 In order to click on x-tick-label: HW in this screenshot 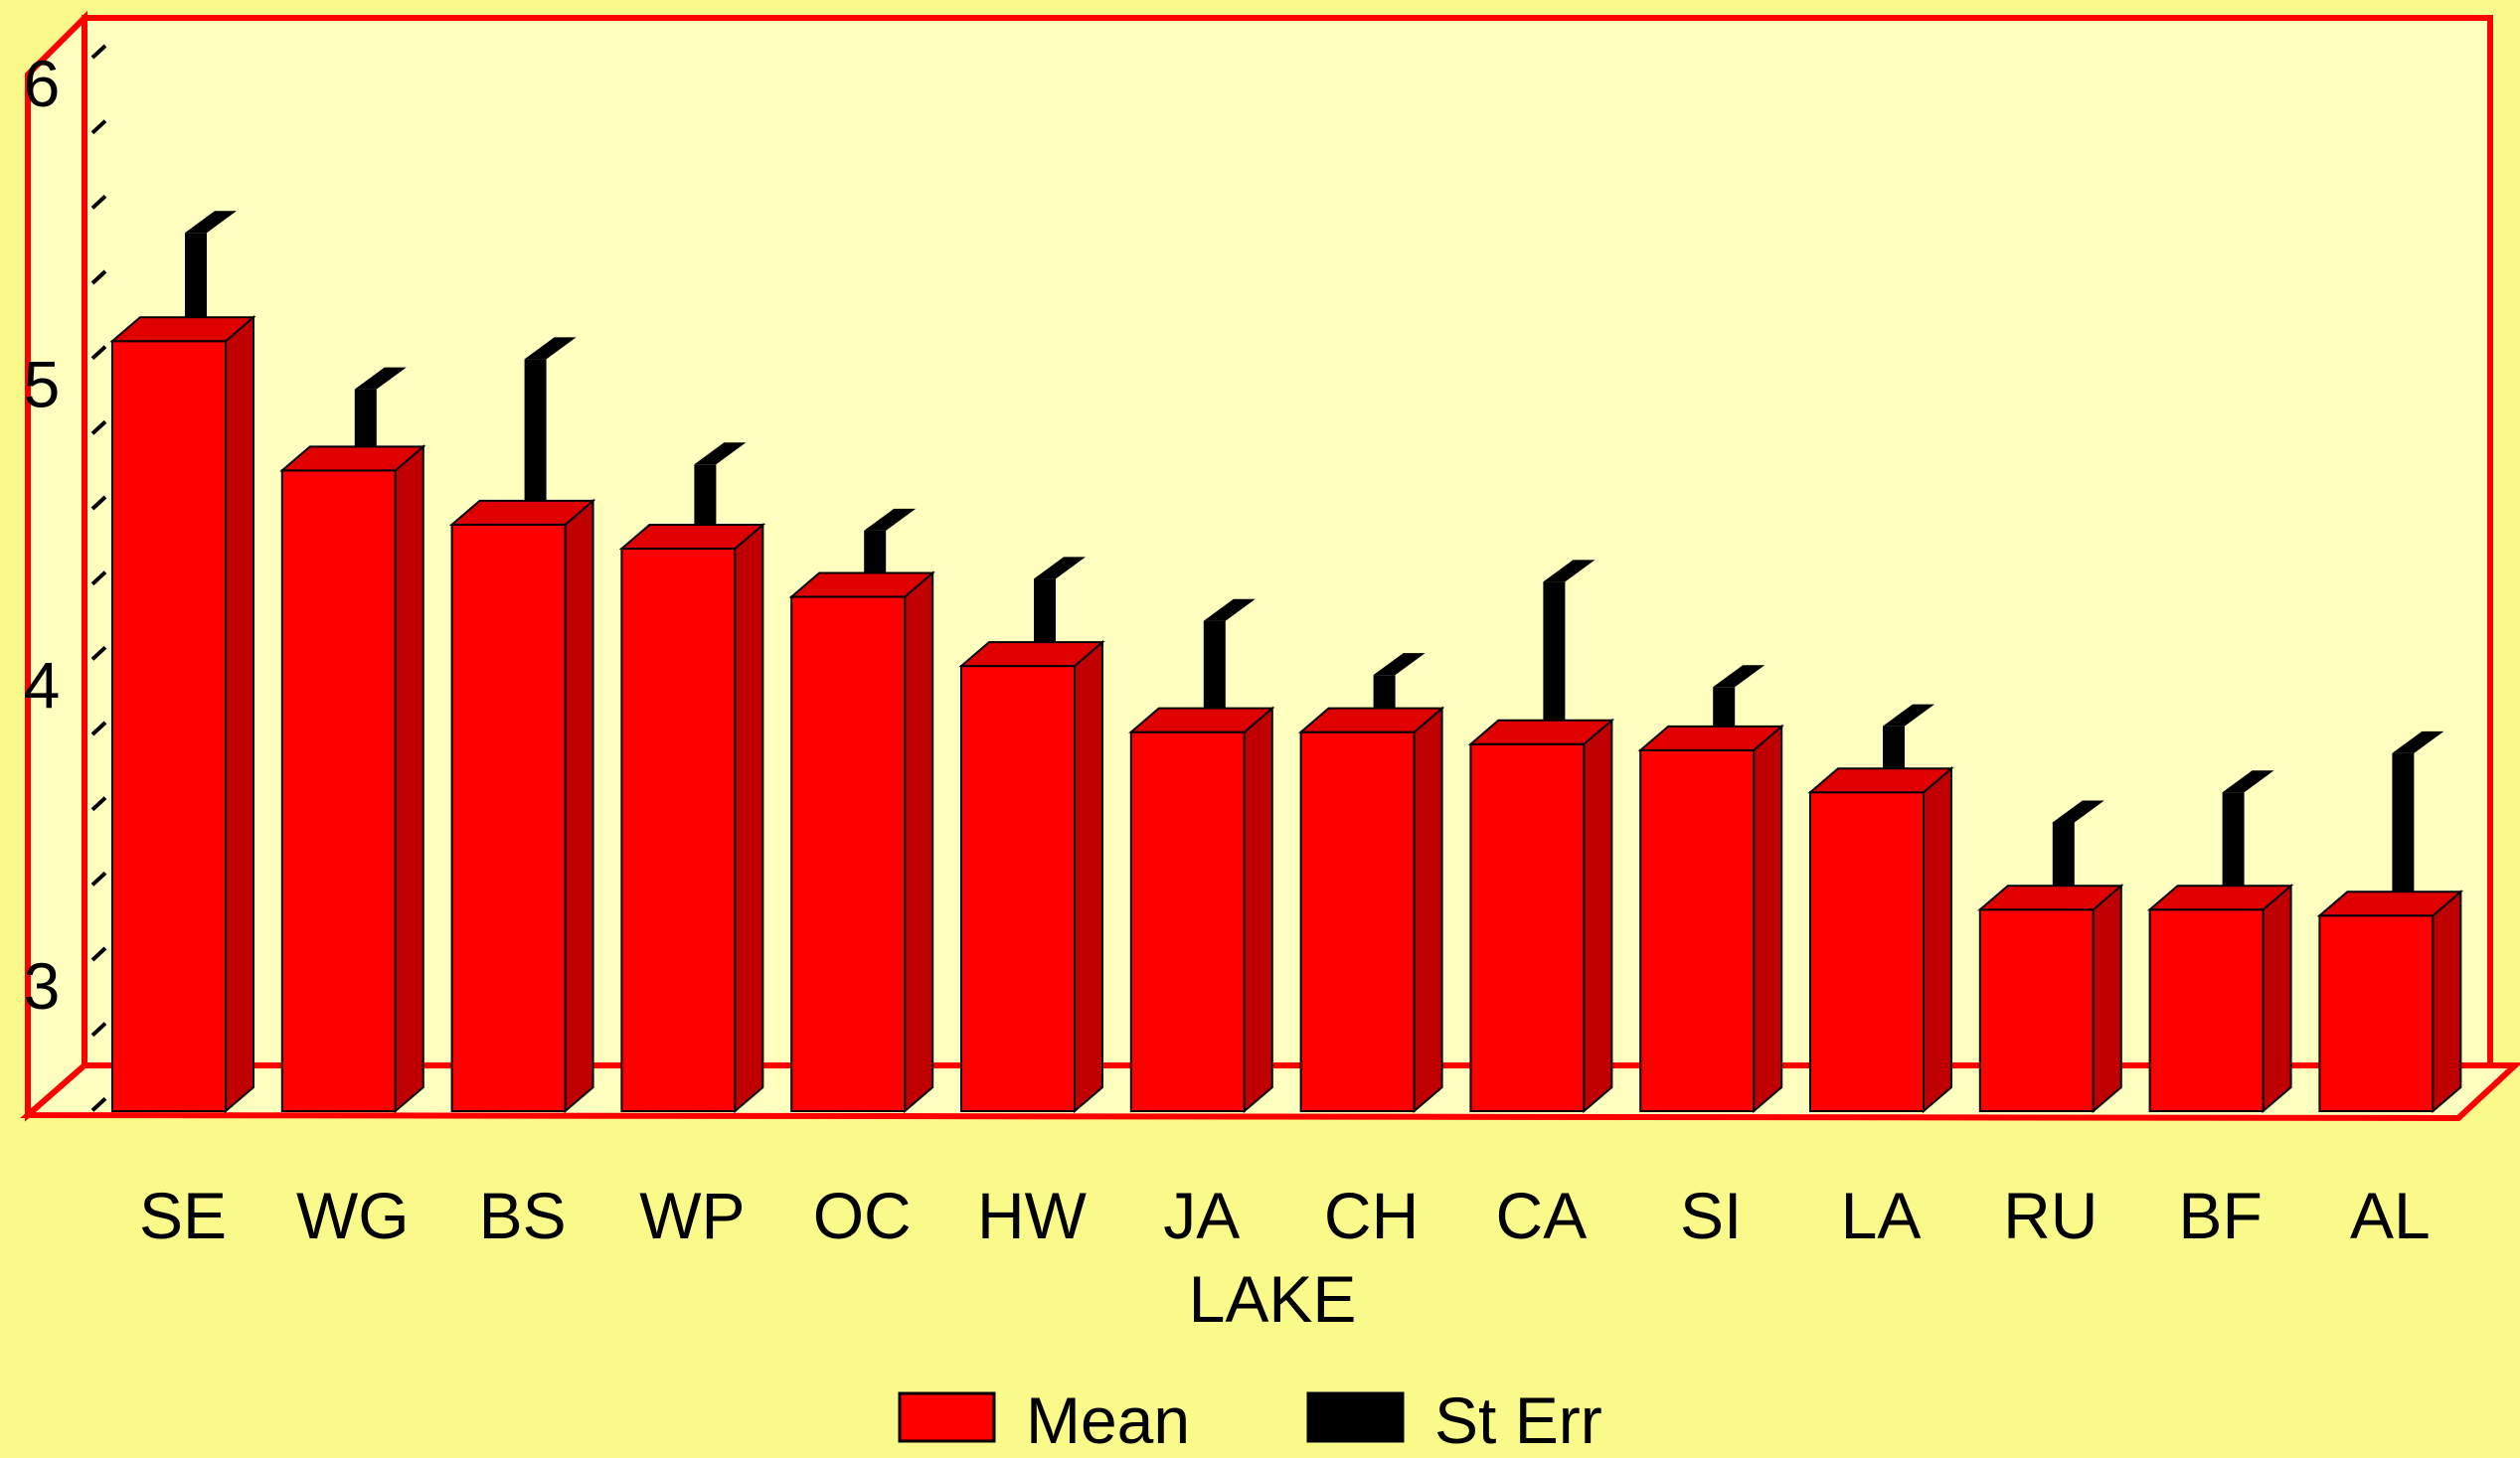, I will do `click(1032, 1215)`.